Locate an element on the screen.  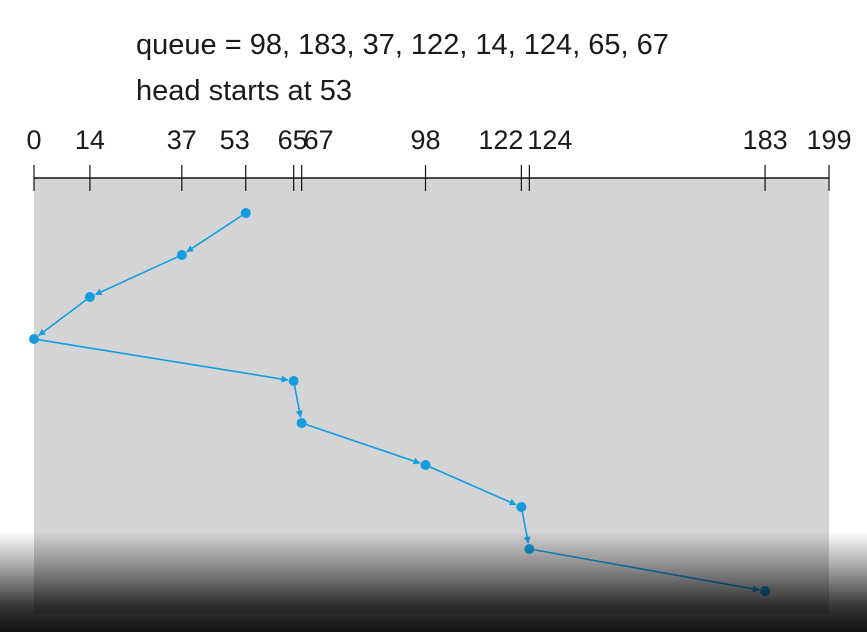
tick-label-67: 67 is located at coordinates (319, 140).